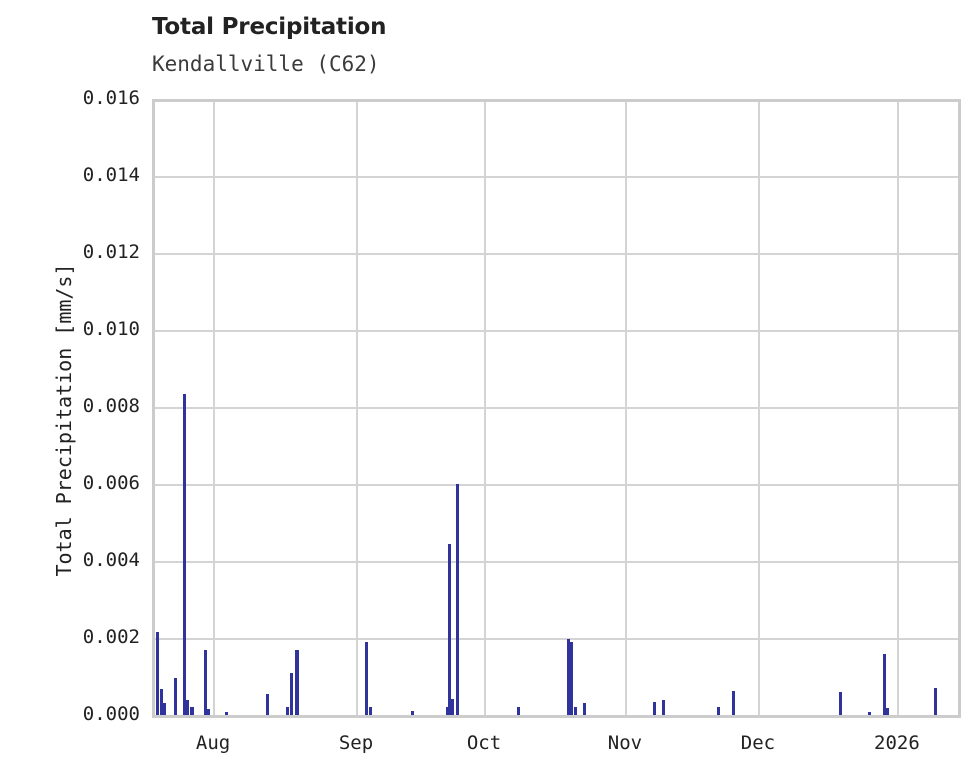 The image size is (980, 780). What do you see at coordinates (111, 560) in the screenshot?
I see `y-tick-label: 0.004` at bounding box center [111, 560].